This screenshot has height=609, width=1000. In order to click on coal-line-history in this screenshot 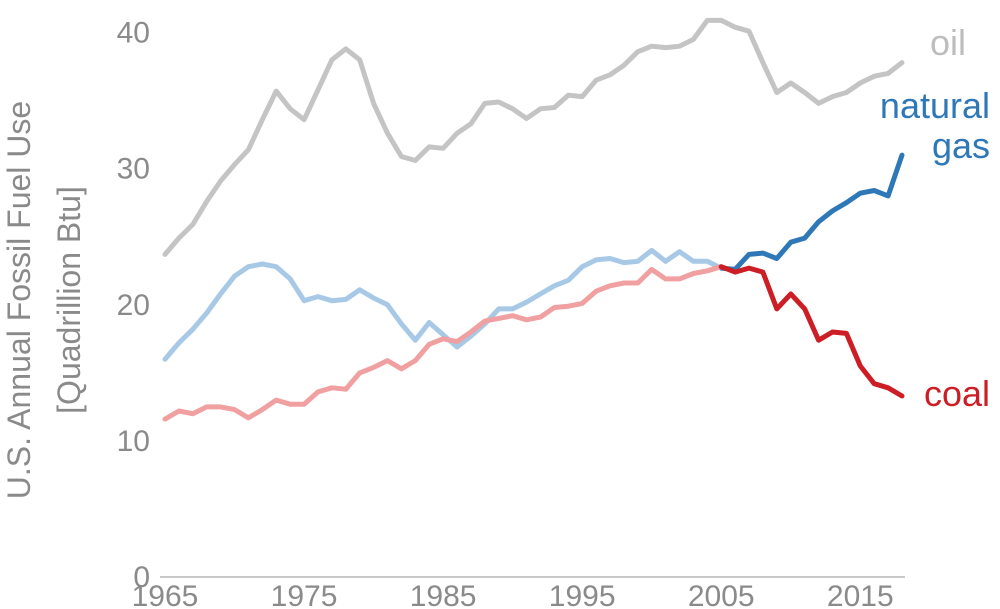, I will do `click(443, 343)`.